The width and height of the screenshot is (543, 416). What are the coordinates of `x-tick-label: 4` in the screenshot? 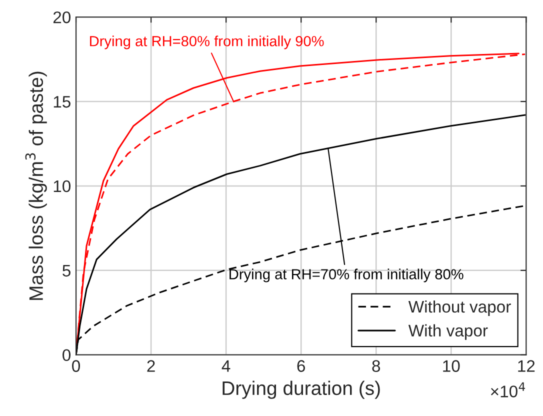 It's located at (226, 366).